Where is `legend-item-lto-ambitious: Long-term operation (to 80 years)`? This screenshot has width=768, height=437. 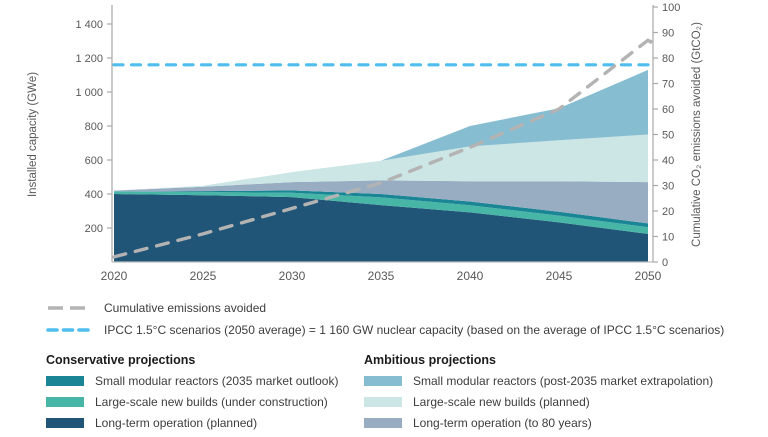 legend-item-lto-ambitious: Long-term operation (to 80 years) is located at coordinates (538, 422).